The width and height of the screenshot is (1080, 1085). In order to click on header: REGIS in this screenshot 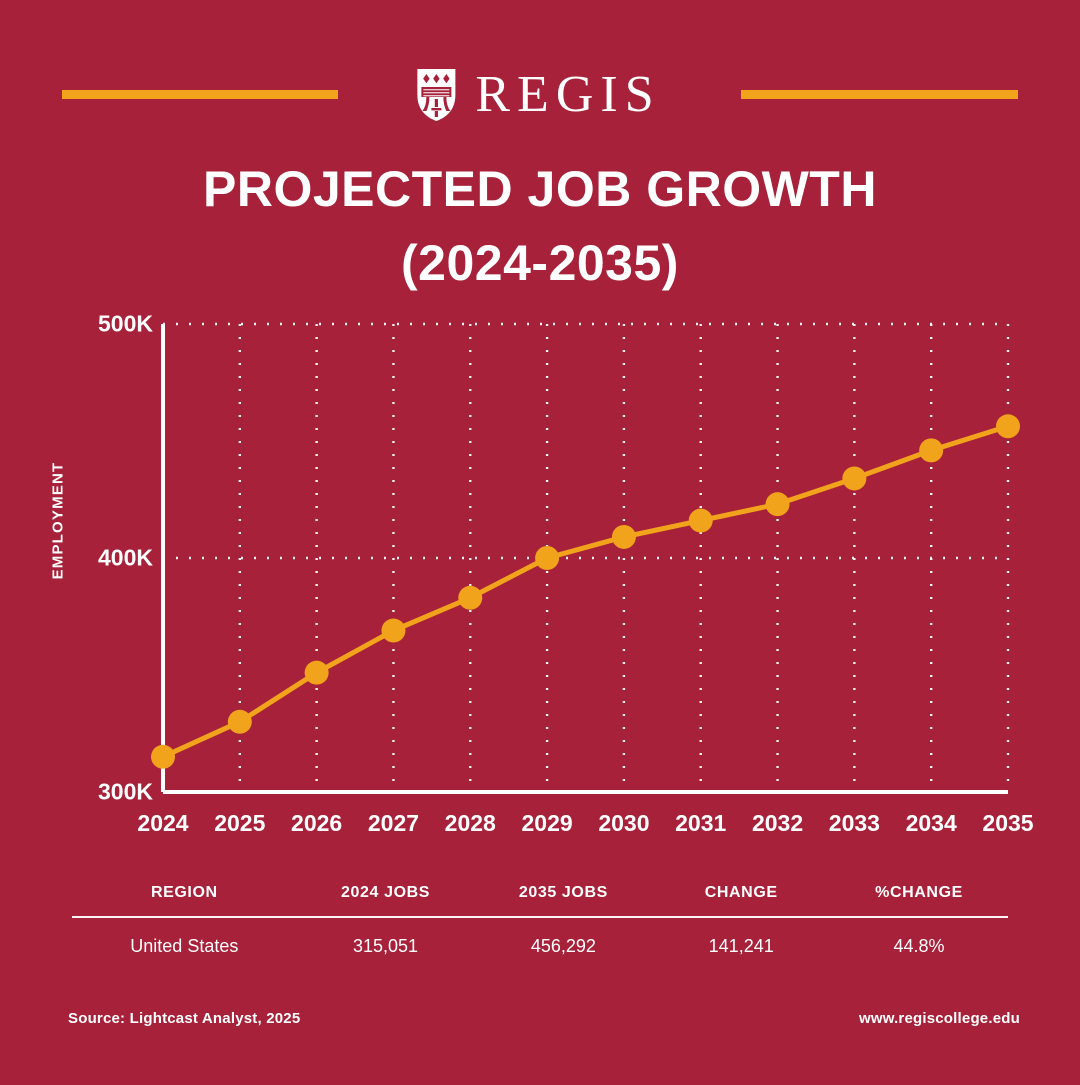, I will do `click(540, 95)`.